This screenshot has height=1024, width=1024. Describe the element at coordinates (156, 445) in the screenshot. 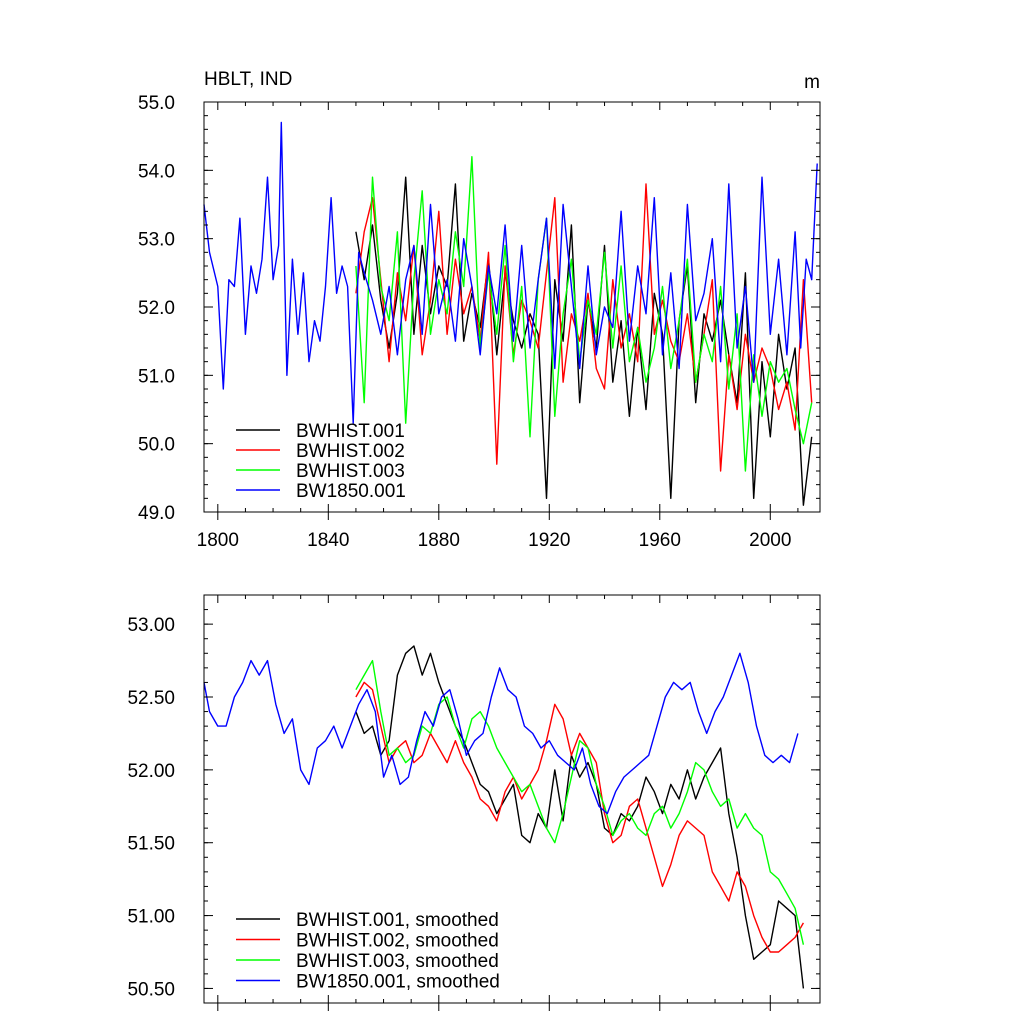

I see `y-tick-label: 50.0` at that location.